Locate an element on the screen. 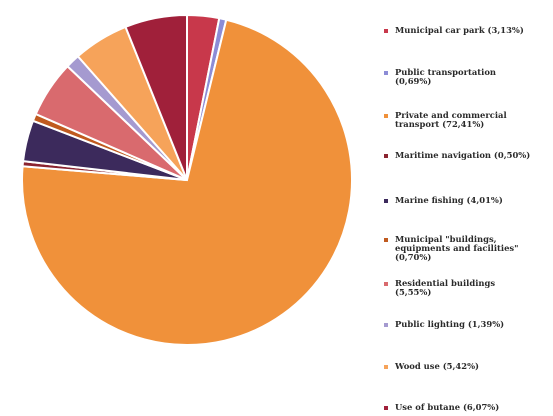 This screenshot has width=553, height=416. legend-label: Maritime navigation (0,50%) is located at coordinates (462, 155).